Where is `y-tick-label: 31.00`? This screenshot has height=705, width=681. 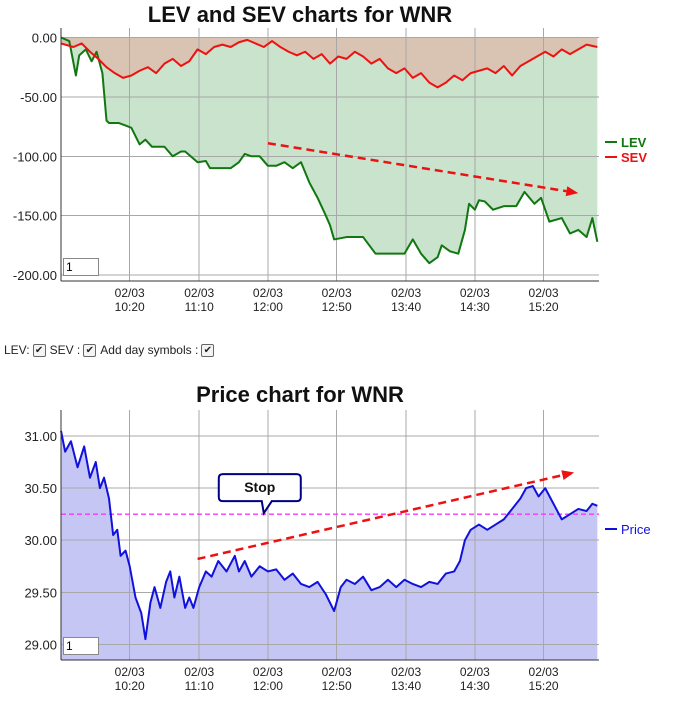
y-tick-label: 31.00 is located at coordinates (40, 436).